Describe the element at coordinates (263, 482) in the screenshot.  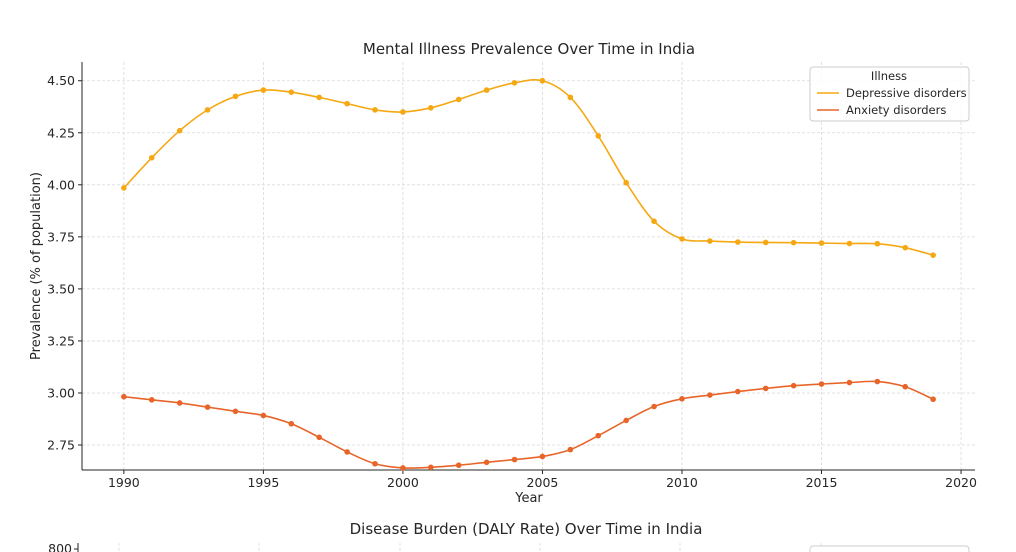
I see `x-tick-label: 1995` at that location.